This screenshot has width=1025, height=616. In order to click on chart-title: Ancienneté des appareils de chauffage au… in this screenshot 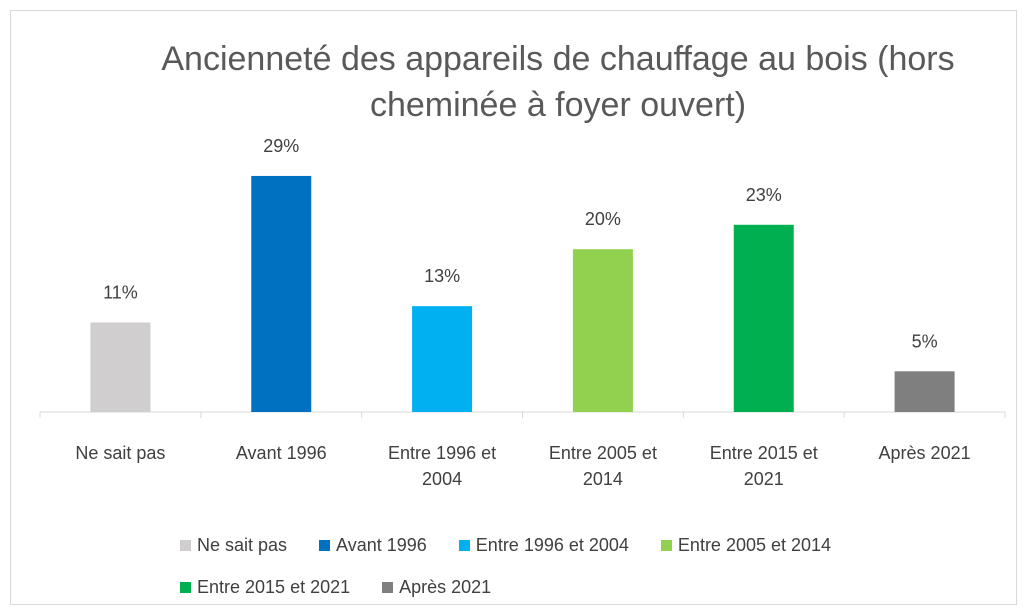, I will do `click(558, 82)`.